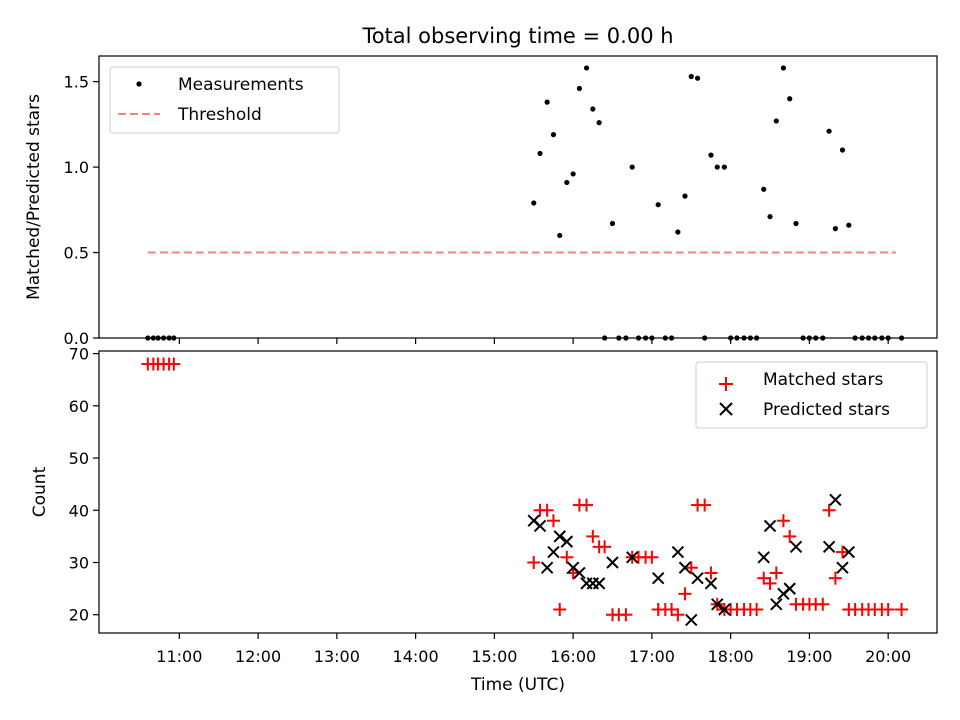  What do you see at coordinates (224, 100) in the screenshot?
I see `top-legend-box` at bounding box center [224, 100].